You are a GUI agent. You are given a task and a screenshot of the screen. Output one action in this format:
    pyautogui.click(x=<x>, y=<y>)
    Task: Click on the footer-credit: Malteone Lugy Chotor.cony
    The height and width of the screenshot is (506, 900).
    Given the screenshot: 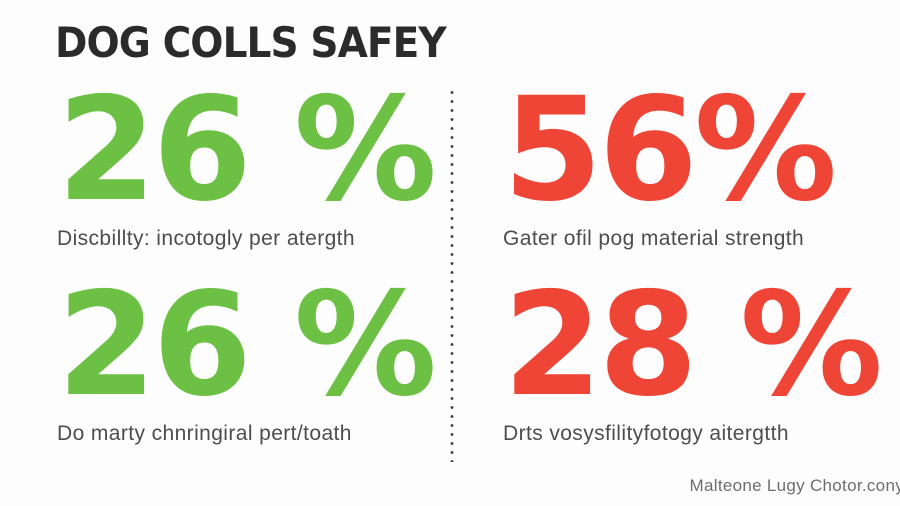 What is the action you would take?
    pyautogui.click(x=794, y=485)
    